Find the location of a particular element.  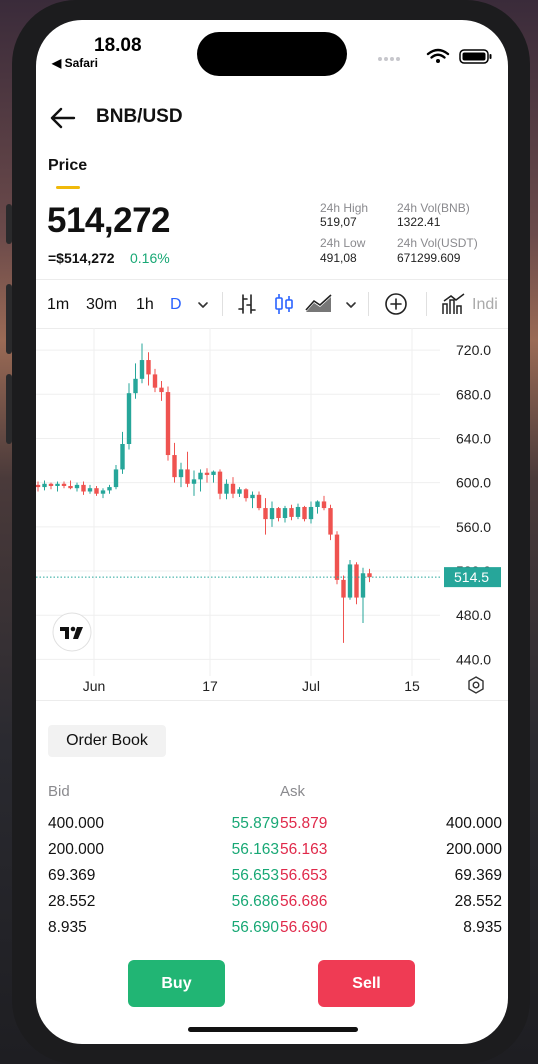

current-price-badge is located at coordinates (472, 577).